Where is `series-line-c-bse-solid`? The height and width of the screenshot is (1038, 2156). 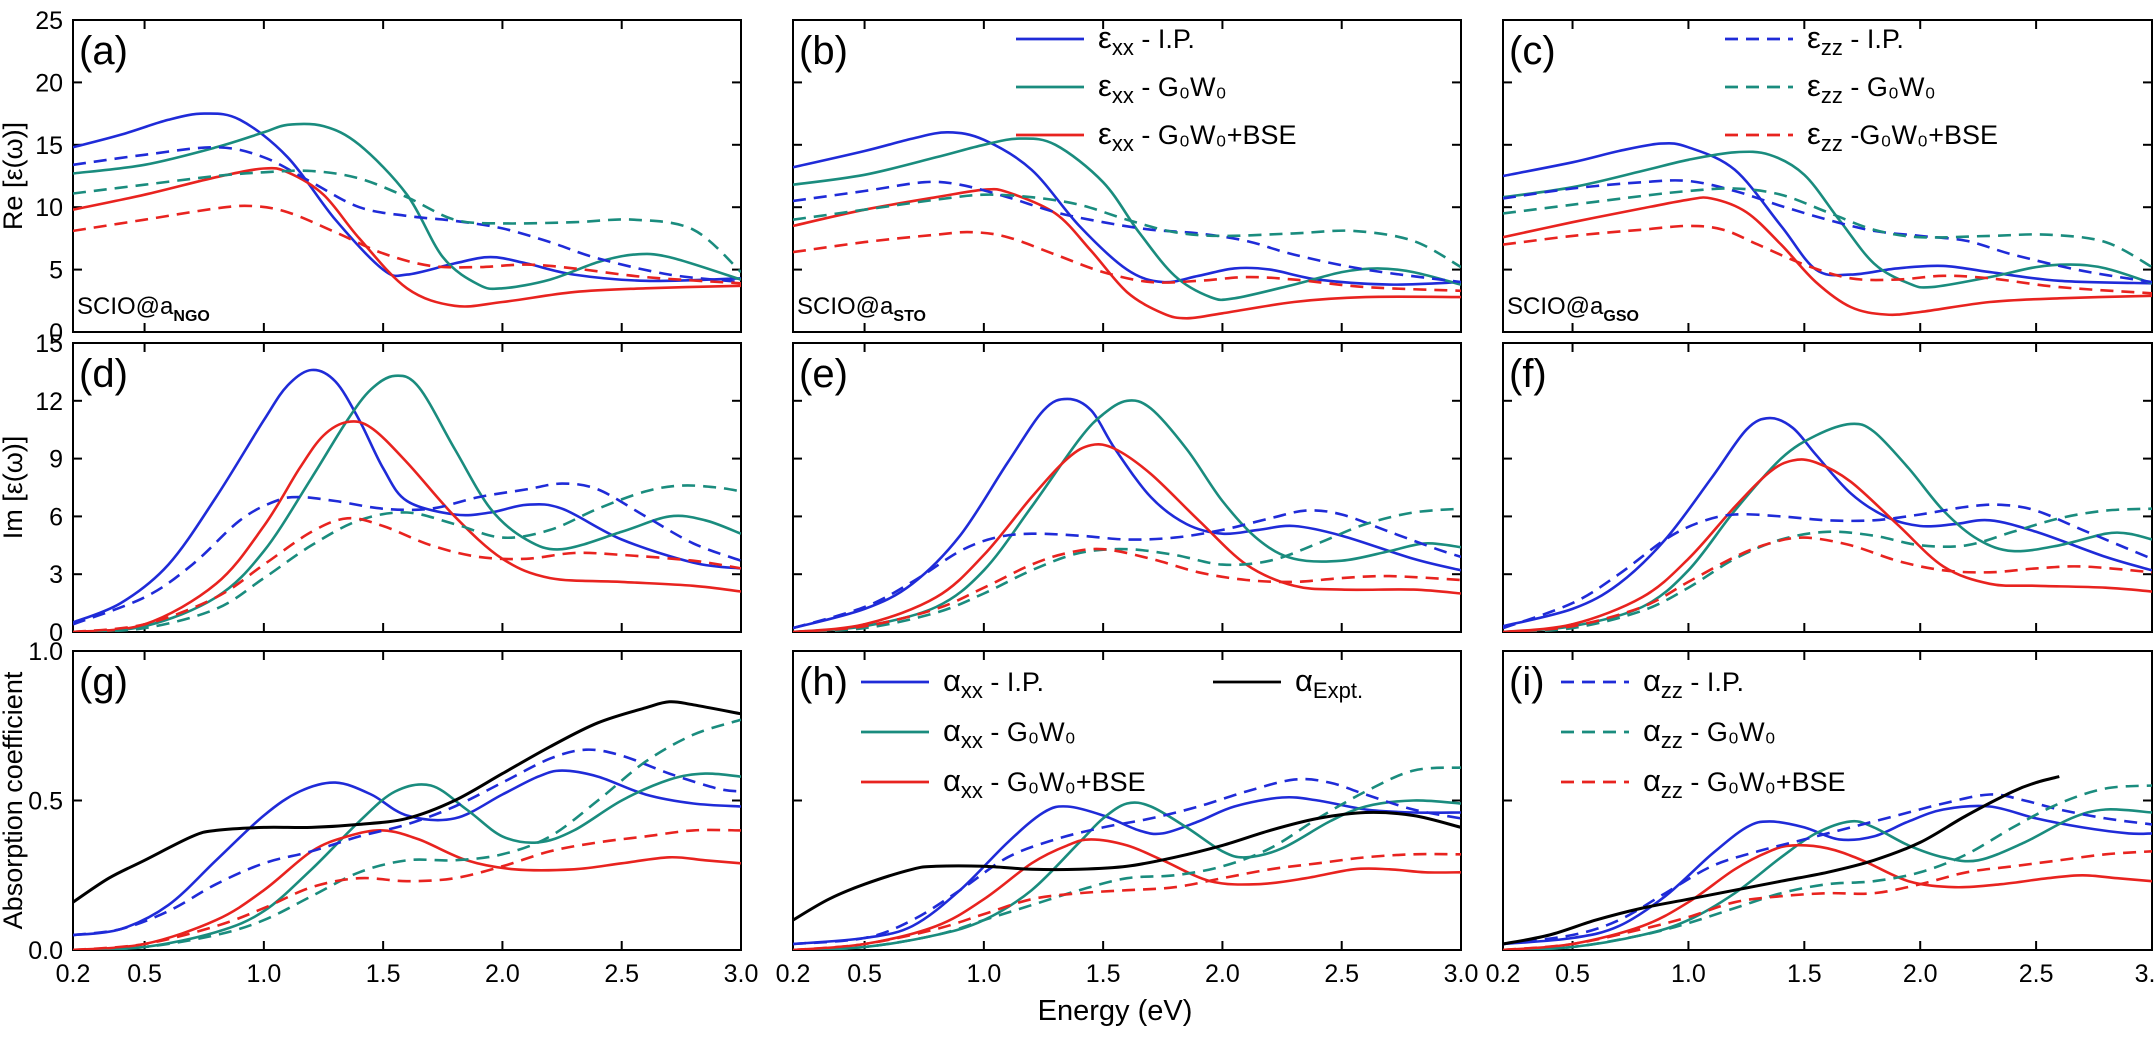
series-line-c-bse-solid is located at coordinates (1827, 256).